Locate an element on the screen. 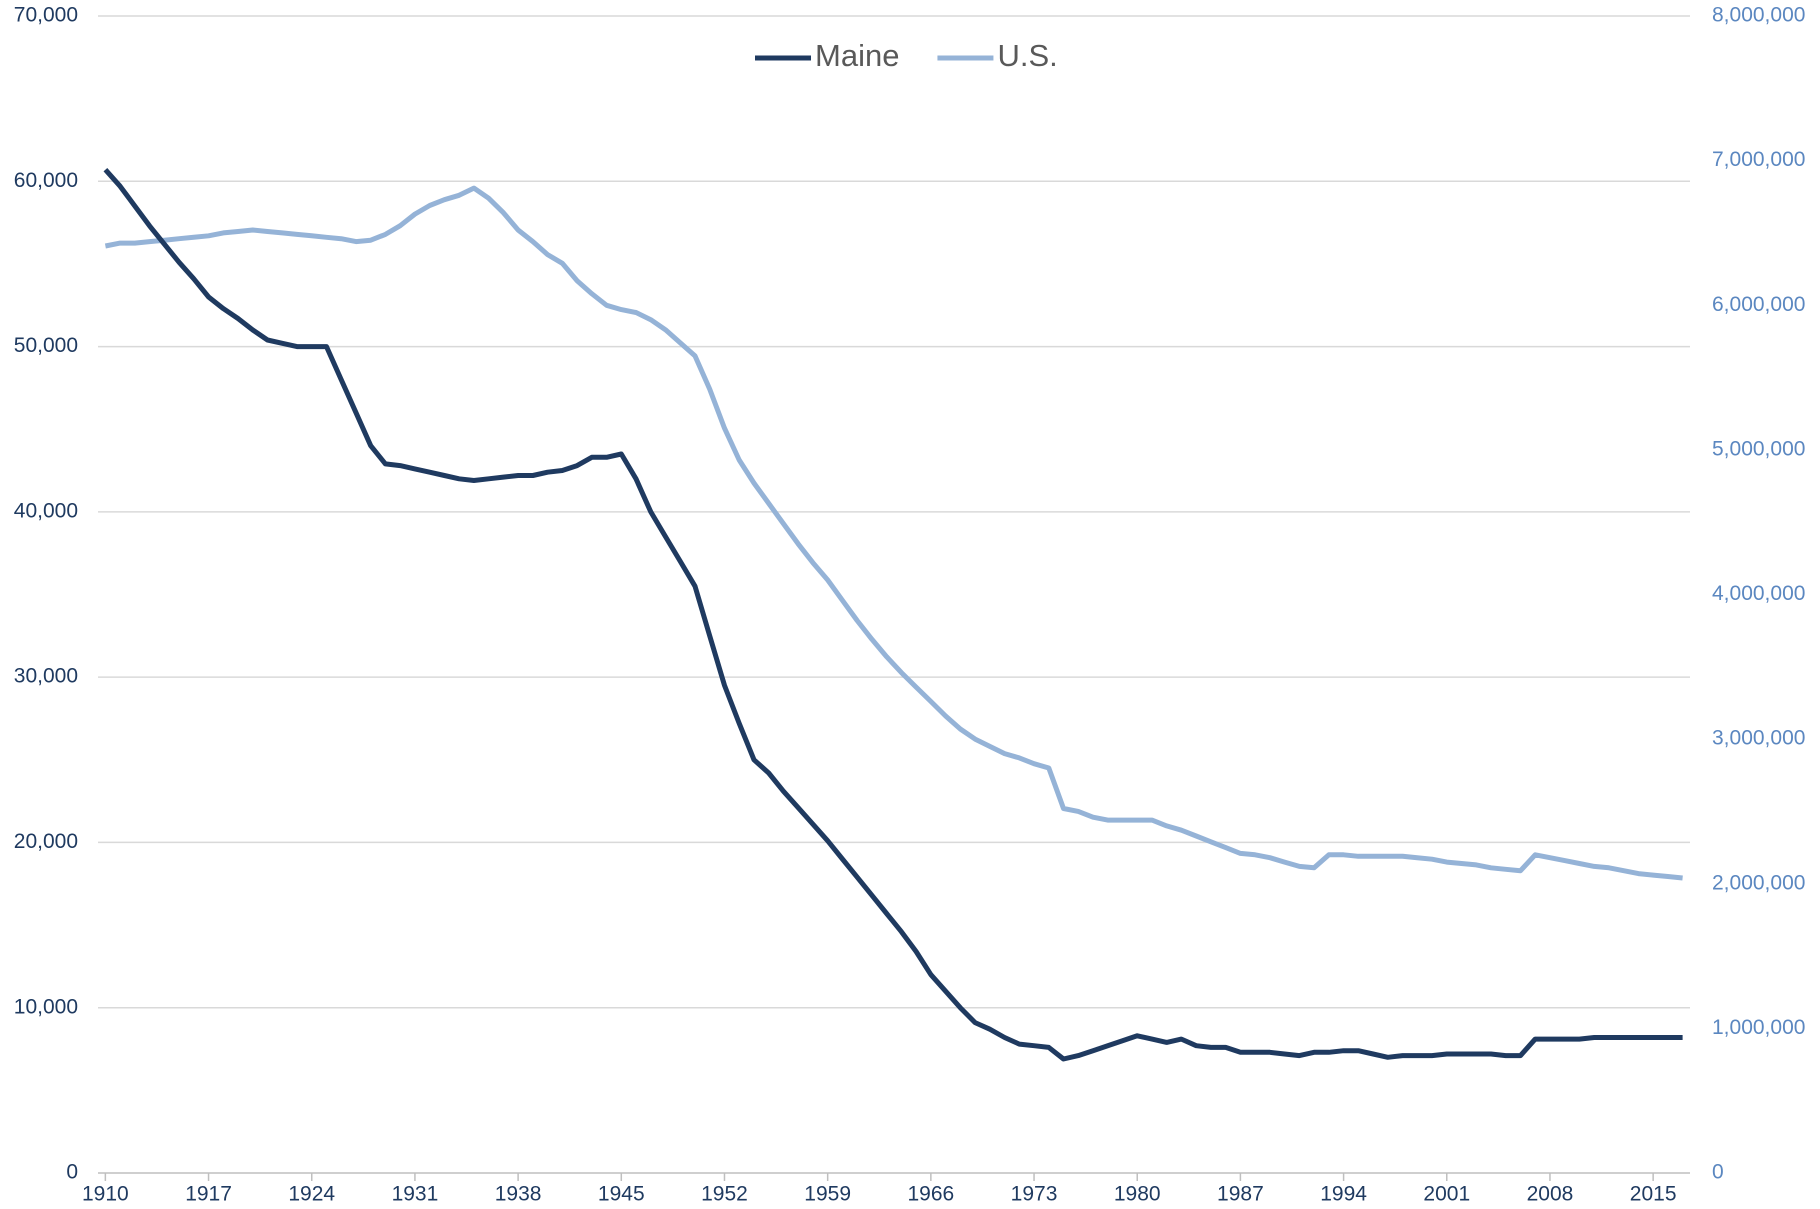 This screenshot has height=1209, width=1820. y-tick-label: 50,000 is located at coordinates (46, 345).